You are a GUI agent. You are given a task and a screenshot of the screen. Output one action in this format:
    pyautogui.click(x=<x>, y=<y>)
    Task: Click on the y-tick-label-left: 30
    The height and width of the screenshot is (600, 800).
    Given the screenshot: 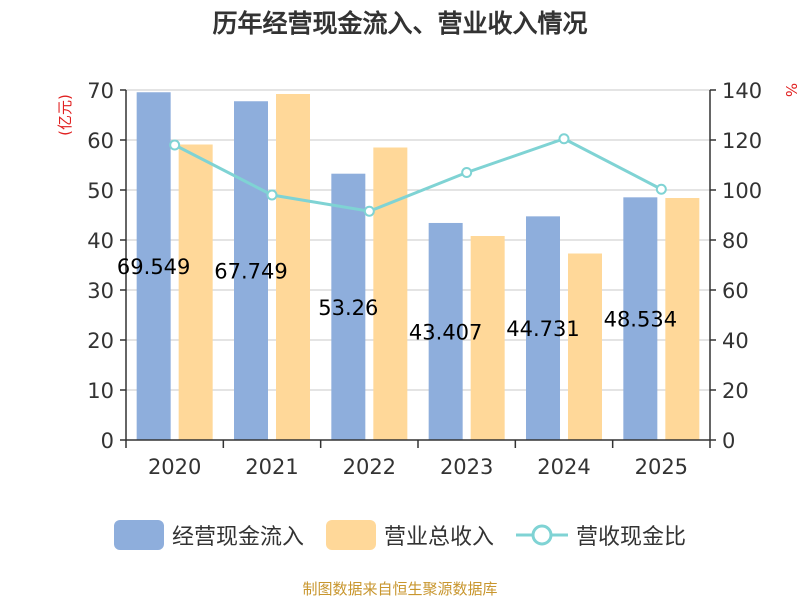 What is the action you would take?
    pyautogui.click(x=100, y=291)
    